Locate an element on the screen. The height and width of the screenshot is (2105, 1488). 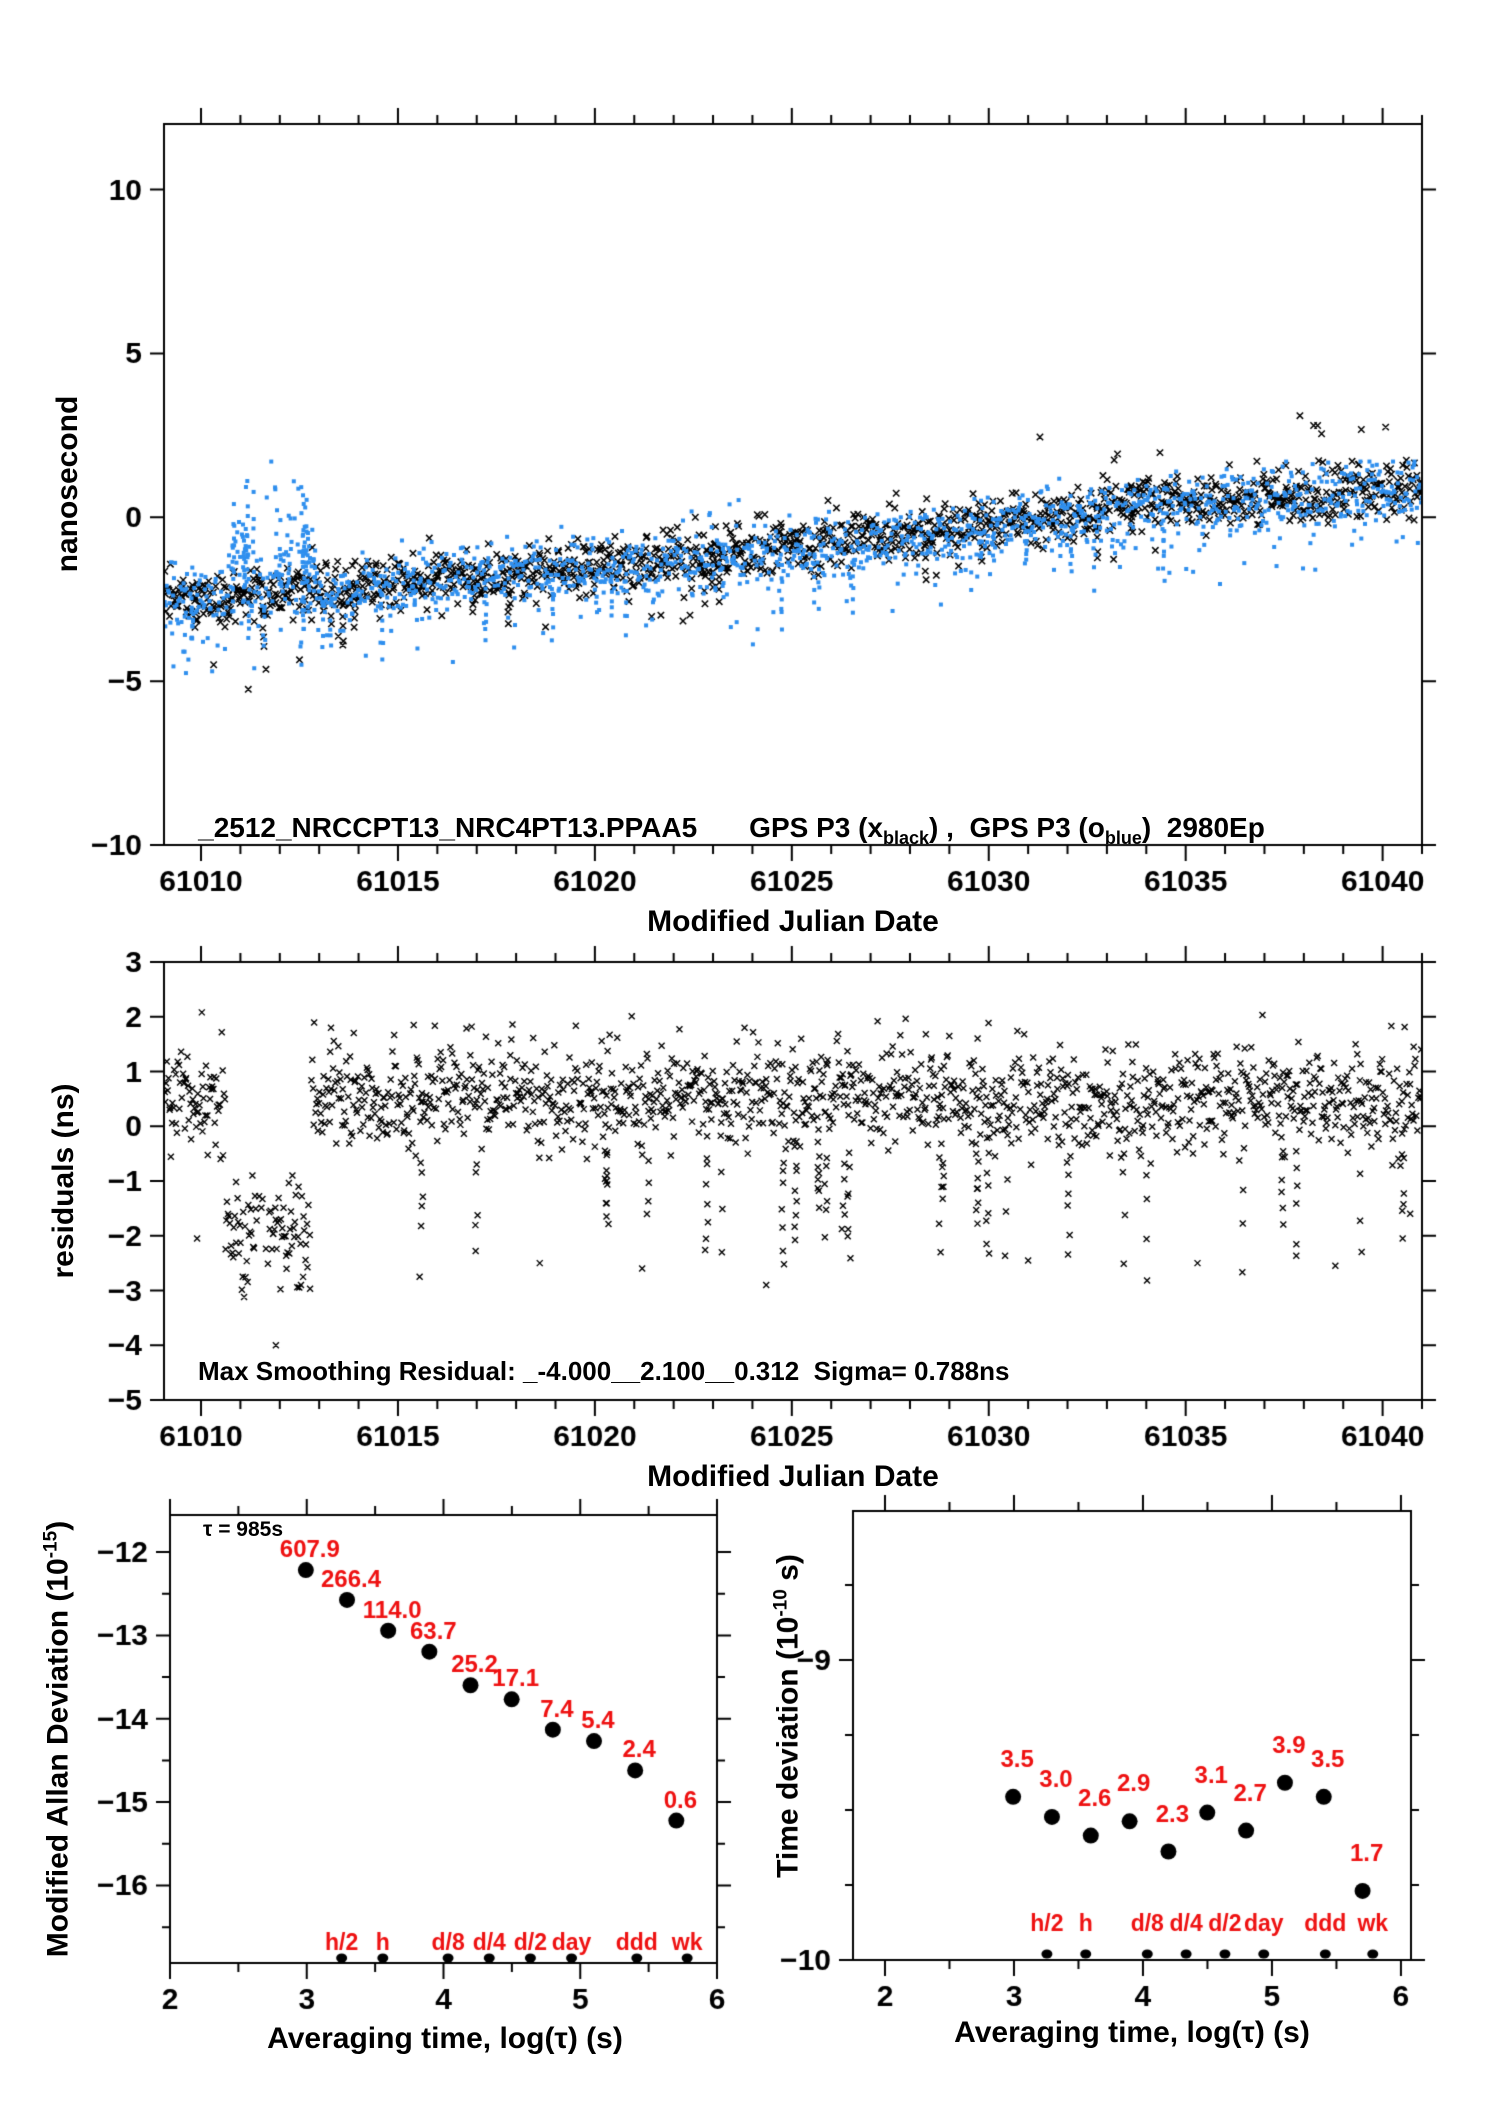
phase-legend-series2-subscript: blue is located at coordinates (1123, 838).